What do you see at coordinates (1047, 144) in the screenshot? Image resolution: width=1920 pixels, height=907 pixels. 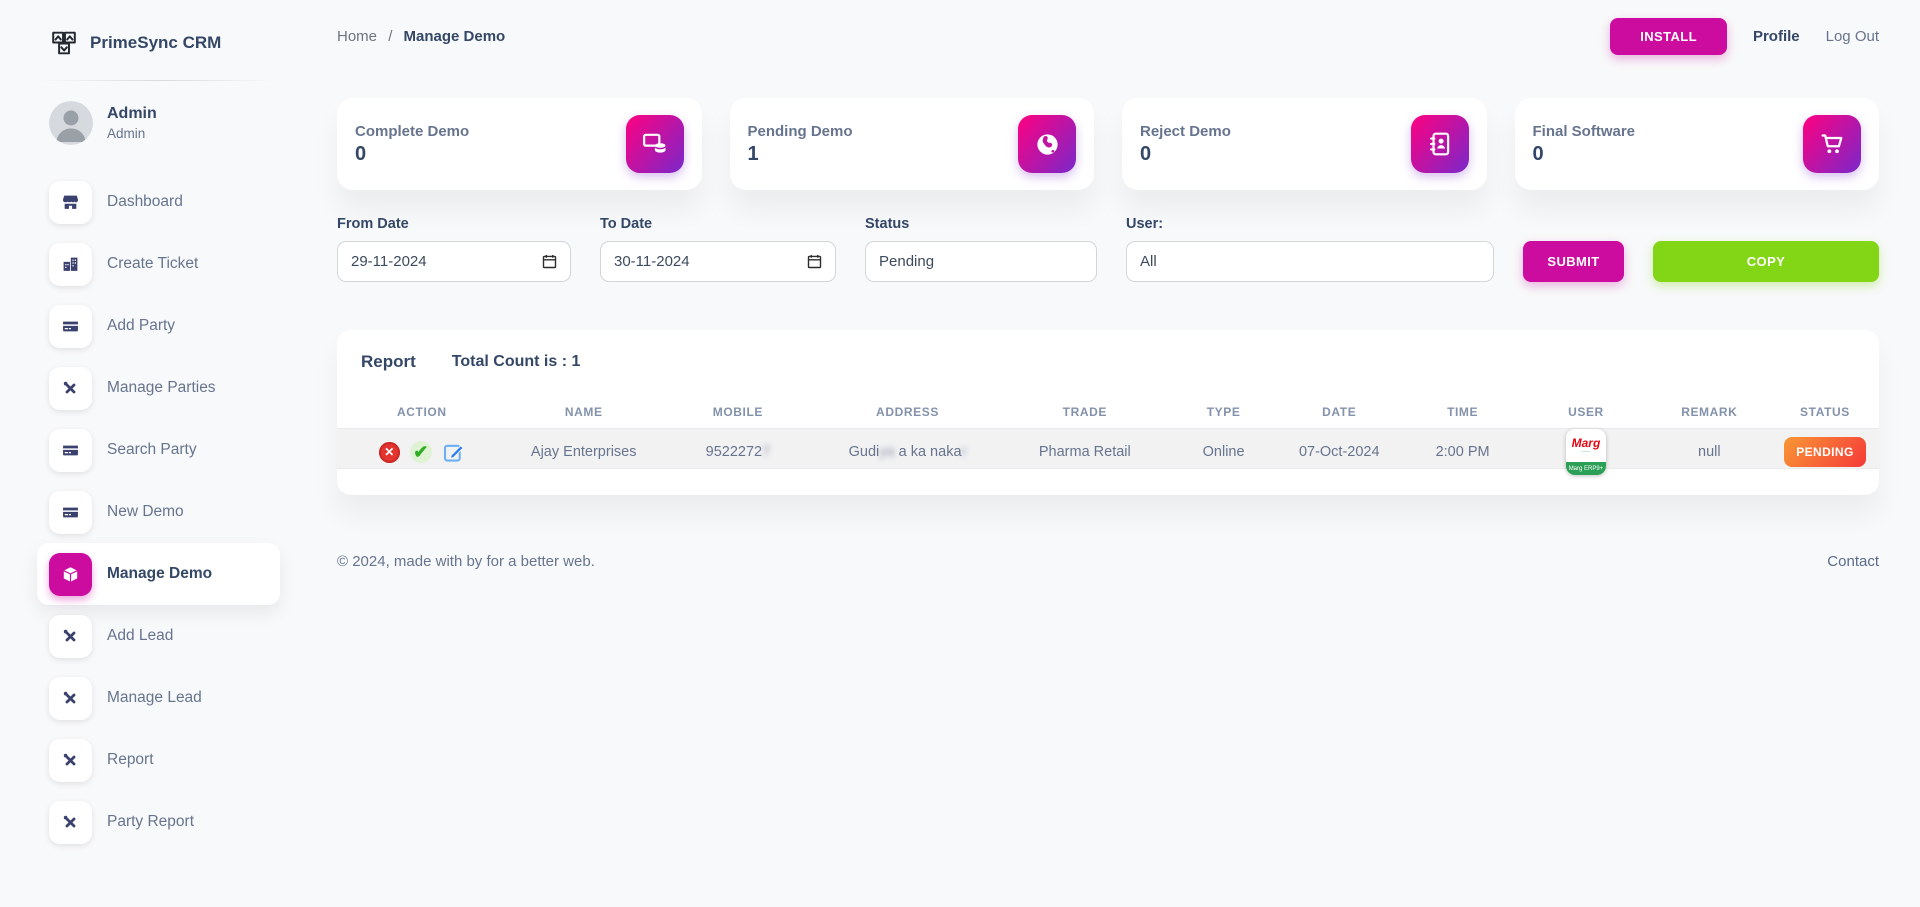 I see `globe-icon` at bounding box center [1047, 144].